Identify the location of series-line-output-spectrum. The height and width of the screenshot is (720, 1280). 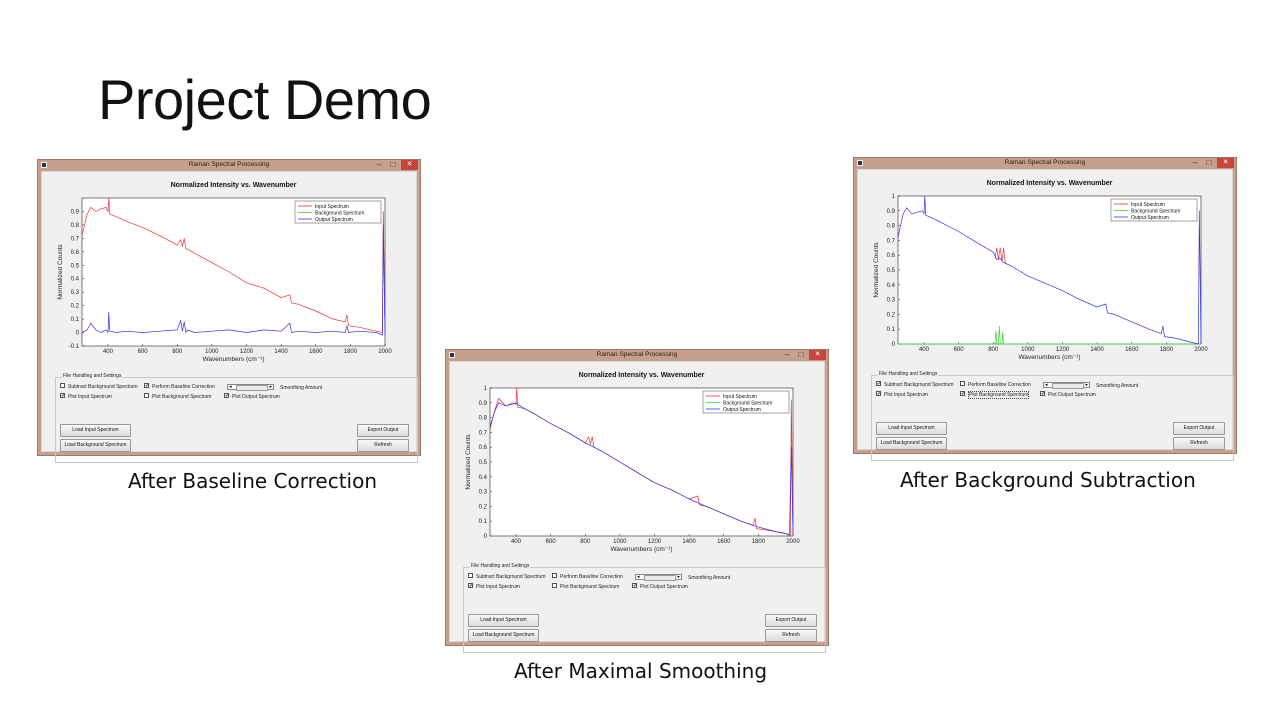
(233, 280).